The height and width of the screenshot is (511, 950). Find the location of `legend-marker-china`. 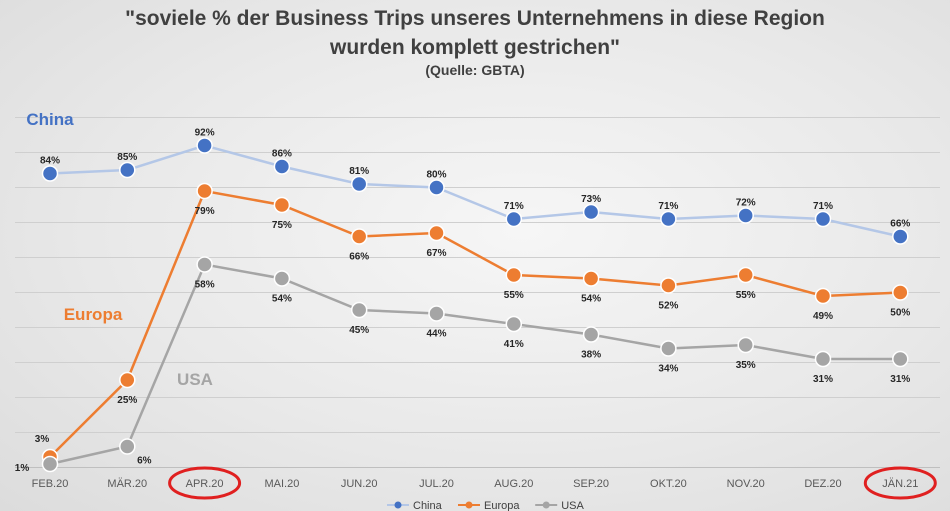

legend-marker-china is located at coordinates (398, 505).